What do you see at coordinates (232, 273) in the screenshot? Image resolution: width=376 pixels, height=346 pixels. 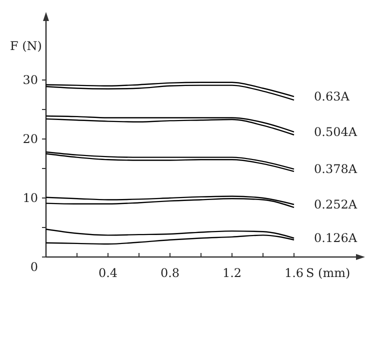 I see `x-tick-label: 1.2` at bounding box center [232, 273].